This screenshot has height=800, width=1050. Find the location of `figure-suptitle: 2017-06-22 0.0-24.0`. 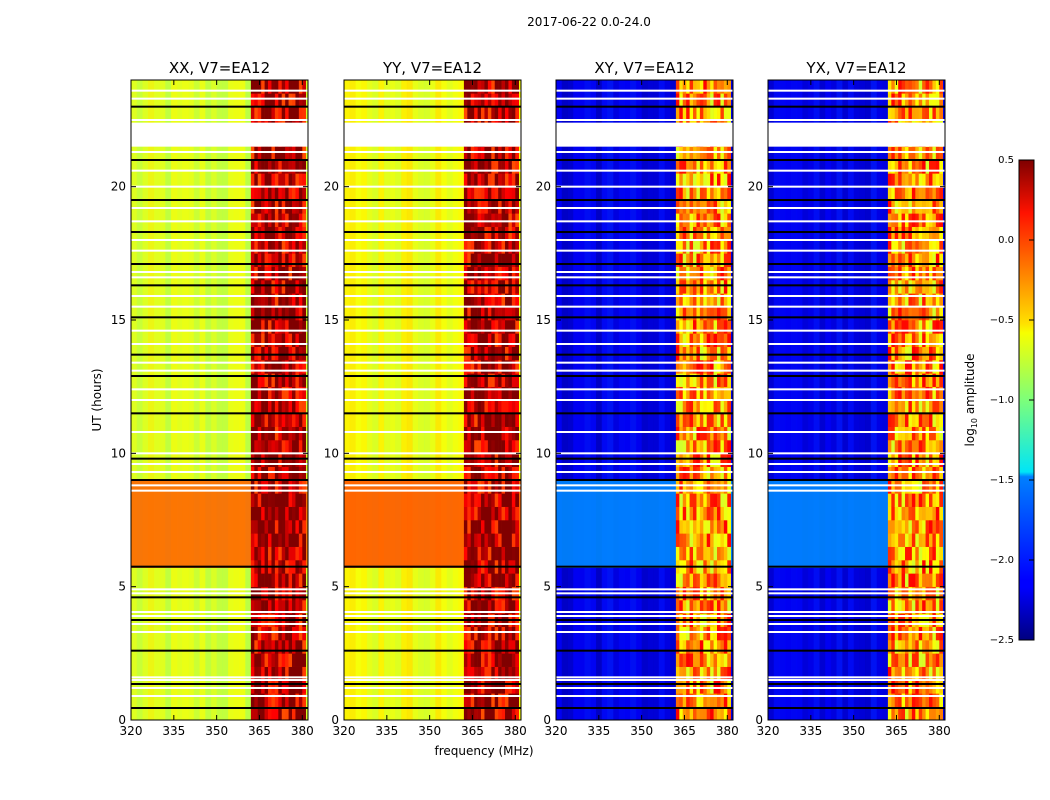

figure-suptitle: 2017-06-22 0.0-24.0 is located at coordinates (589, 22).